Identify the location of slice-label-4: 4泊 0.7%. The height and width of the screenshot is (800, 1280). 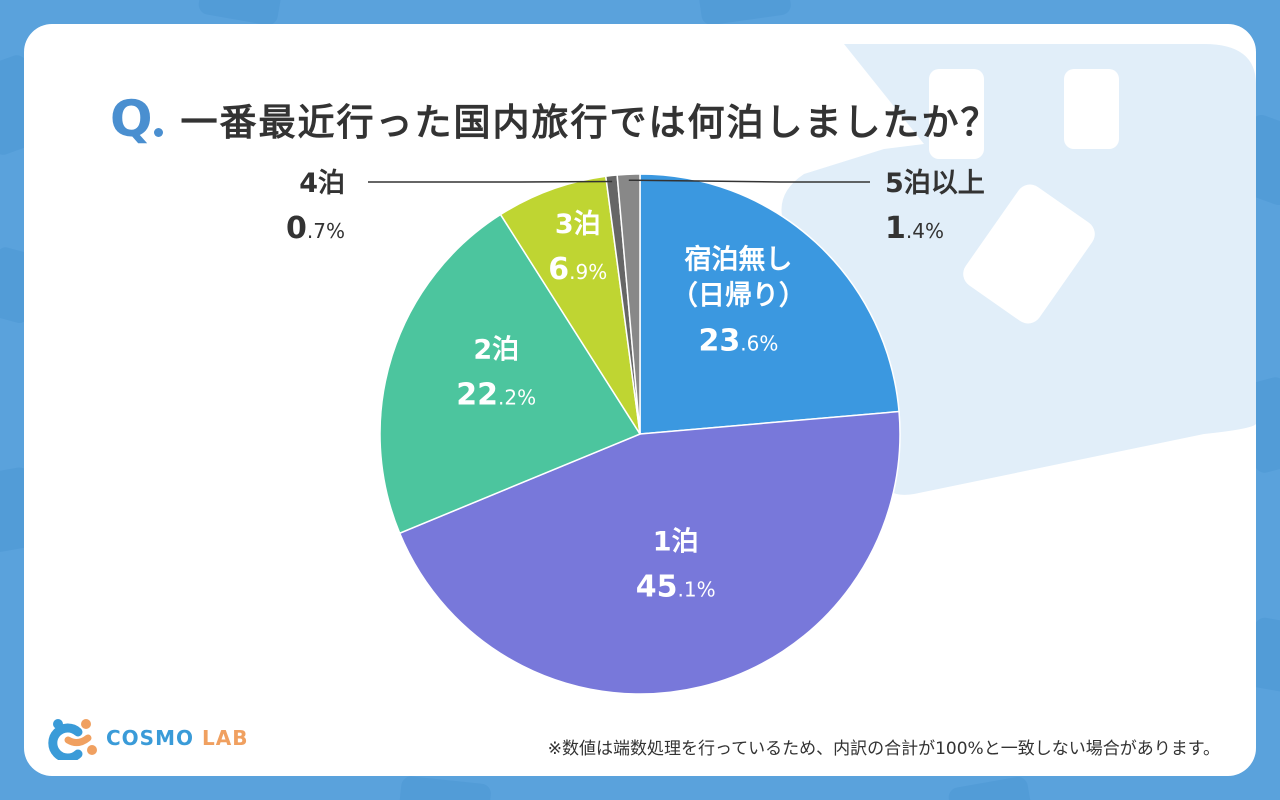
(315, 207).